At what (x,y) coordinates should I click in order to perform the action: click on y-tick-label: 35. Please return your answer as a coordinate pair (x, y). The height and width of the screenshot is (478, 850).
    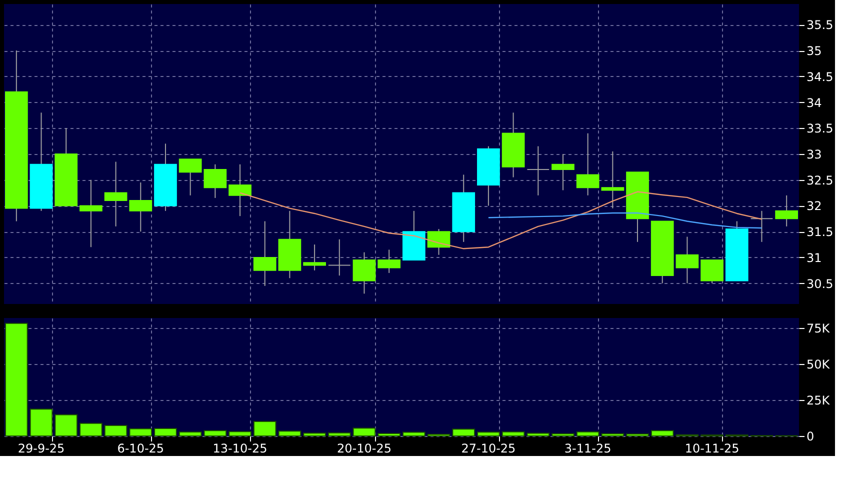
    Looking at the image, I should click on (814, 51).